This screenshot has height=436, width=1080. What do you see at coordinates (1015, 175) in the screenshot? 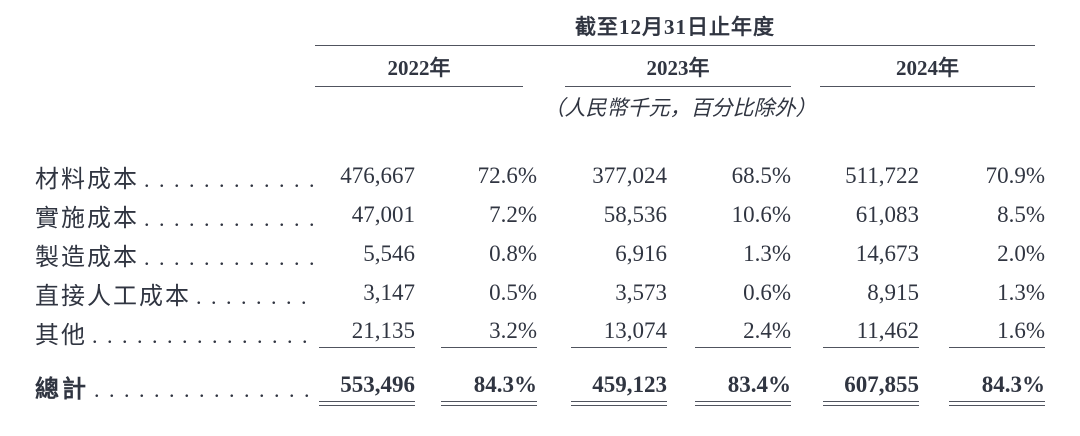
I see `percent-2024: 70.9%` at bounding box center [1015, 175].